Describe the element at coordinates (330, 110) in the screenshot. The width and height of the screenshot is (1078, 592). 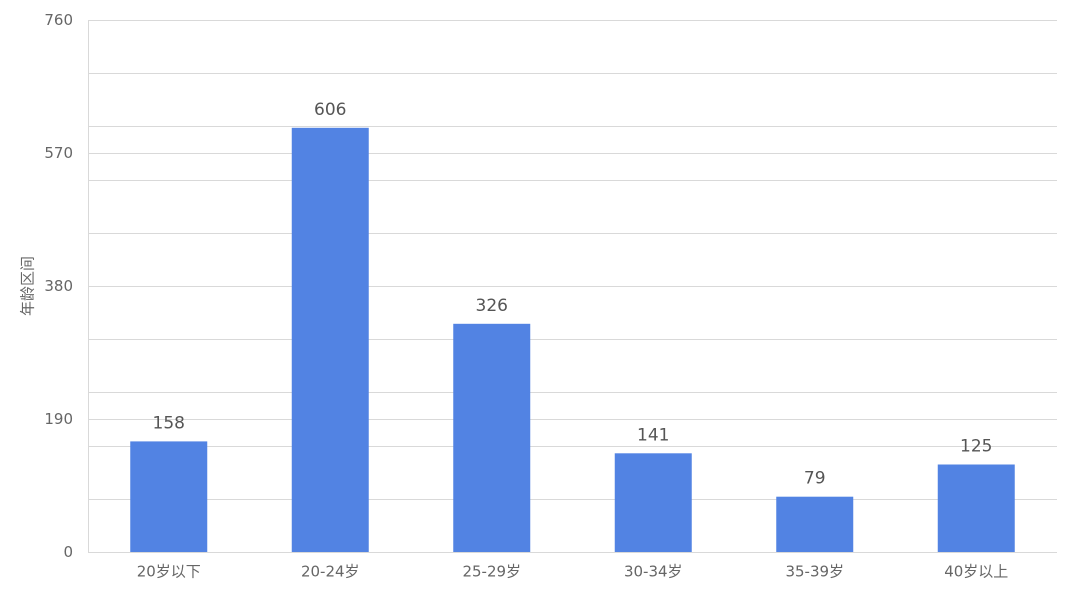
I see `value-label: 606` at that location.